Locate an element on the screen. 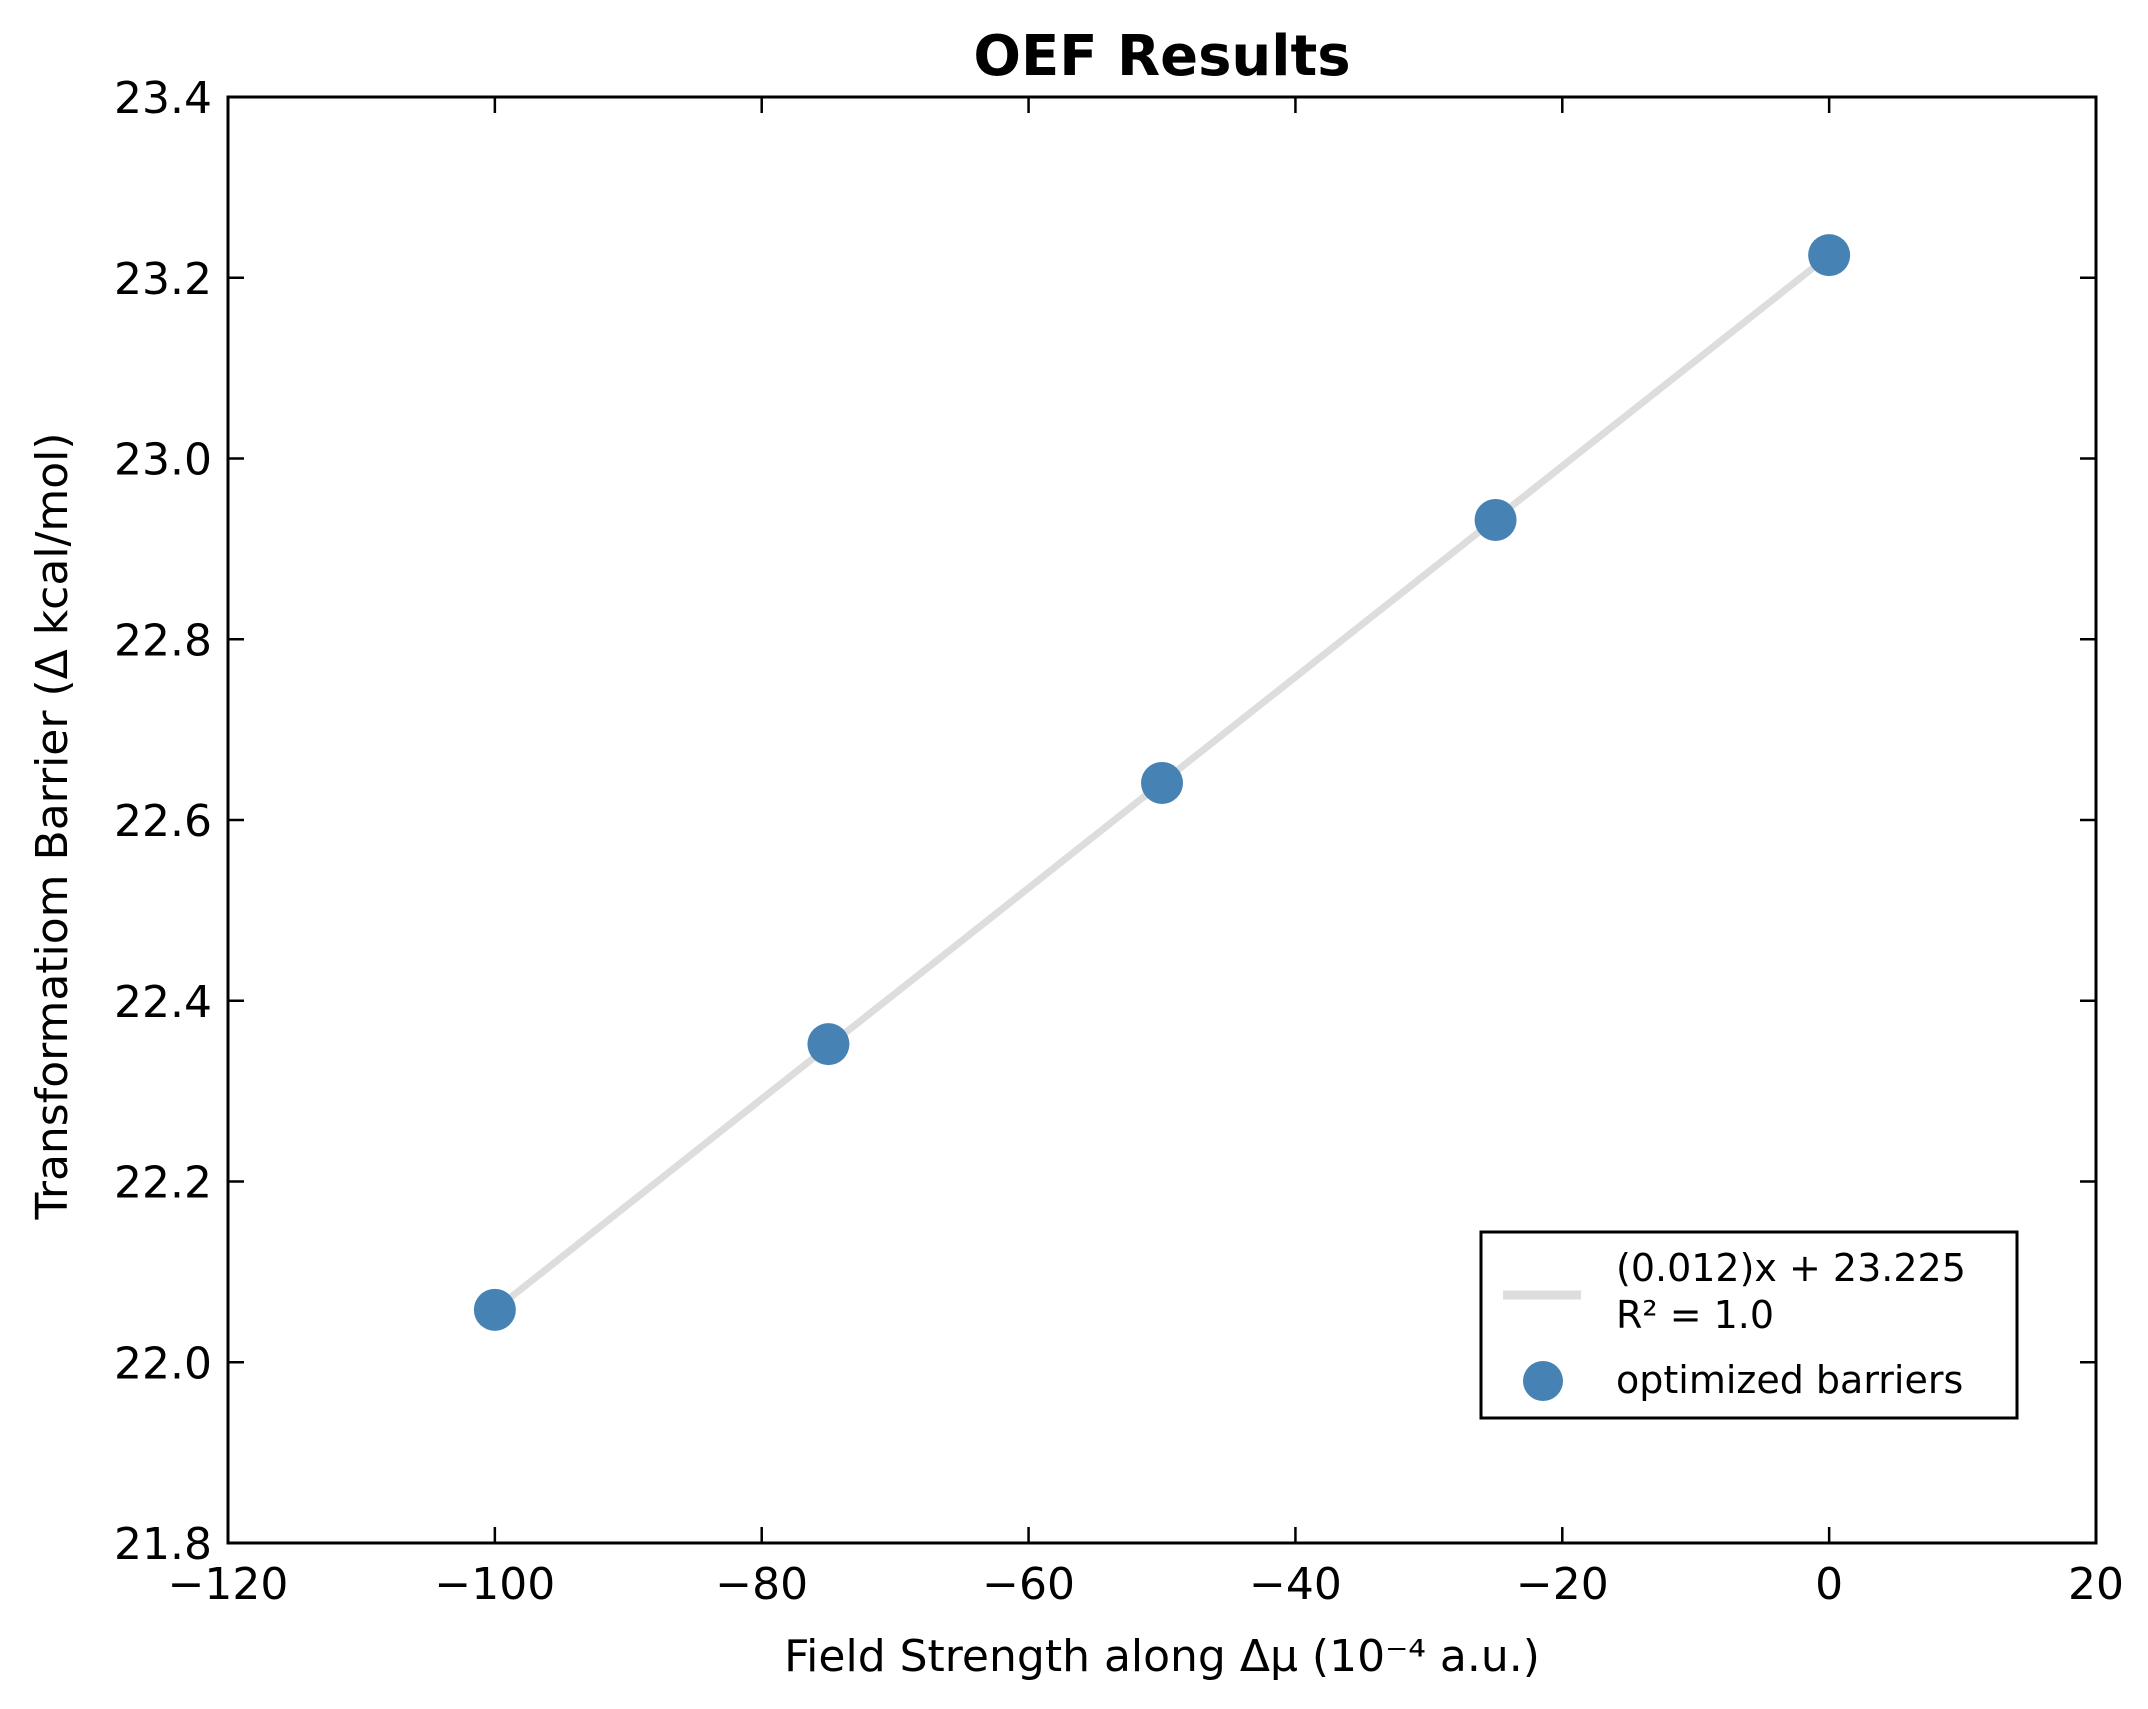 This screenshot has height=1709, width=2148. y-tick-label: 23.4 is located at coordinates (163, 98).